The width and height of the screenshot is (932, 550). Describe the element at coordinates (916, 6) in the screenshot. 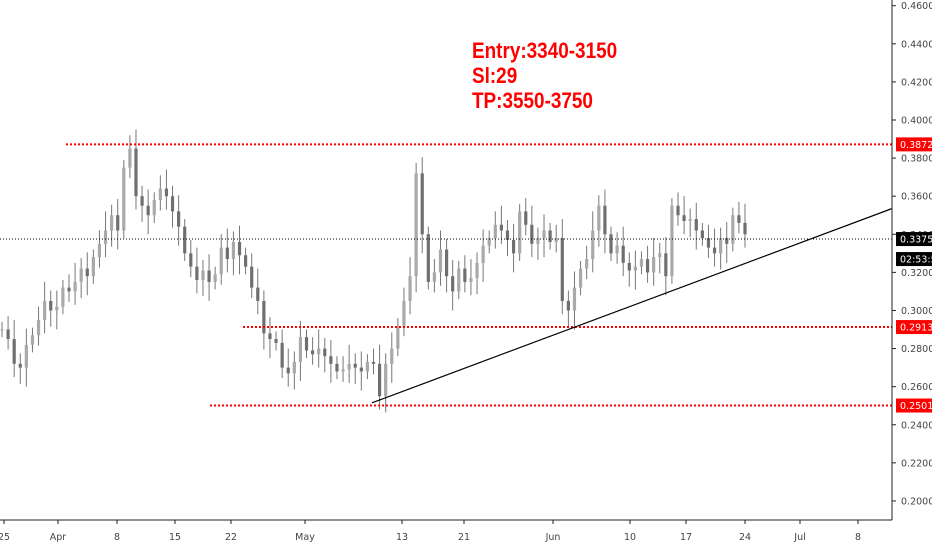

I see `price-tick-label: 0.4600` at that location.